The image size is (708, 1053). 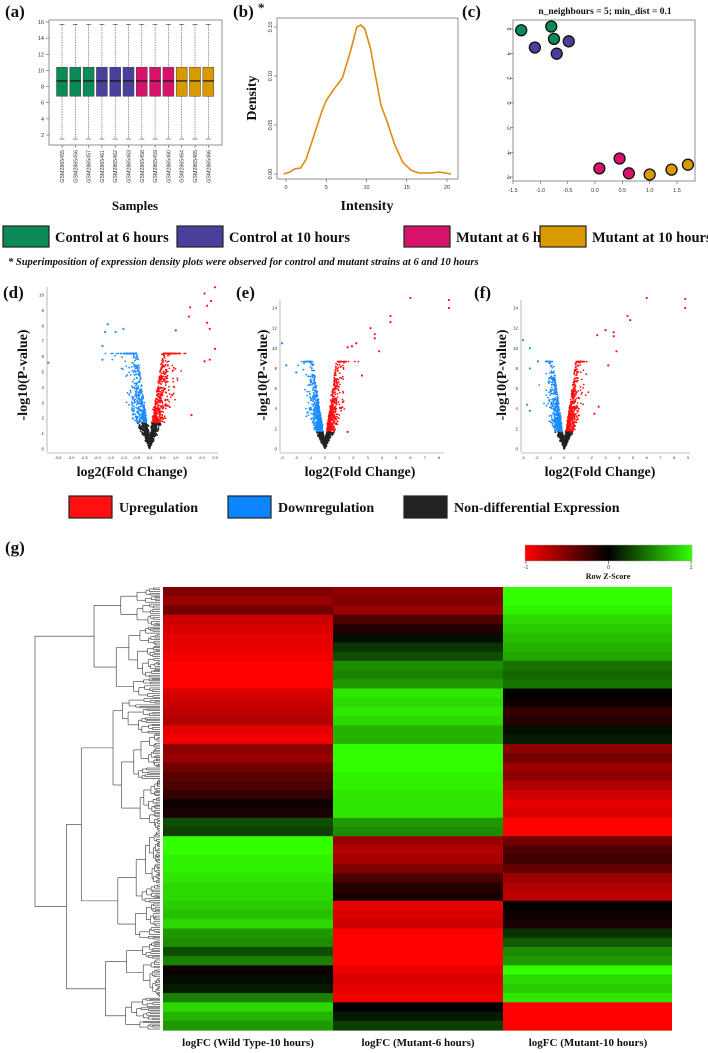 I want to click on y-tick-label: 6, so click(x=275, y=388).